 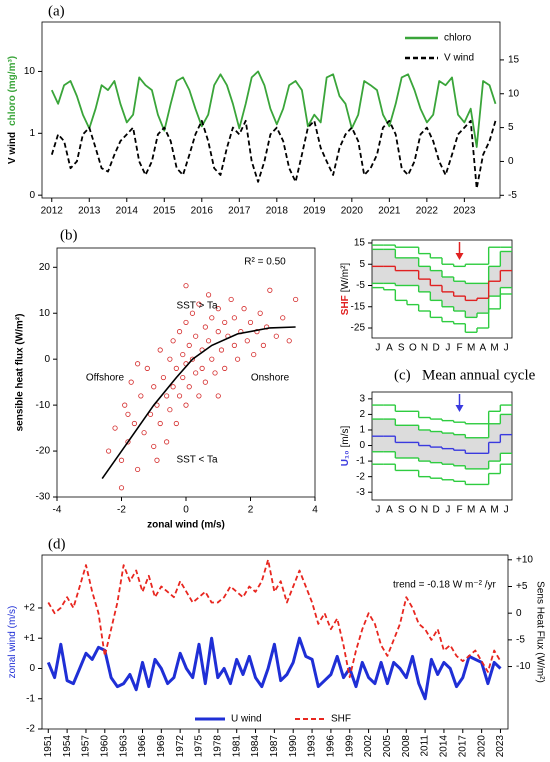 I want to click on x-tick-label: D, so click(x=436, y=510).